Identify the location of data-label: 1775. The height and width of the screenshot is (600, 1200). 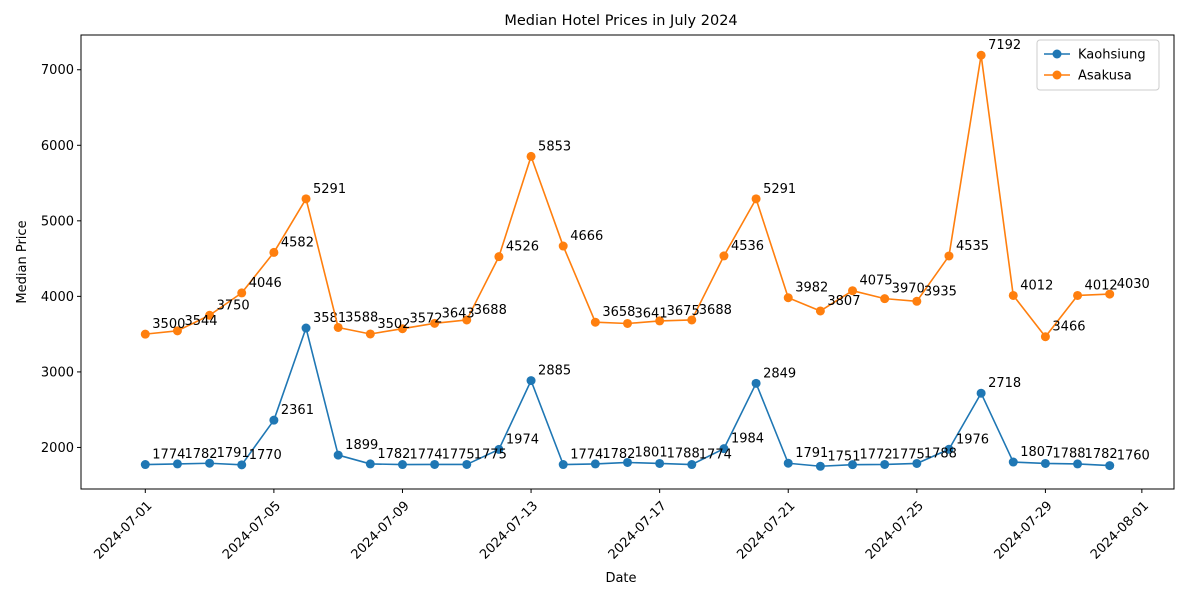
(908, 454).